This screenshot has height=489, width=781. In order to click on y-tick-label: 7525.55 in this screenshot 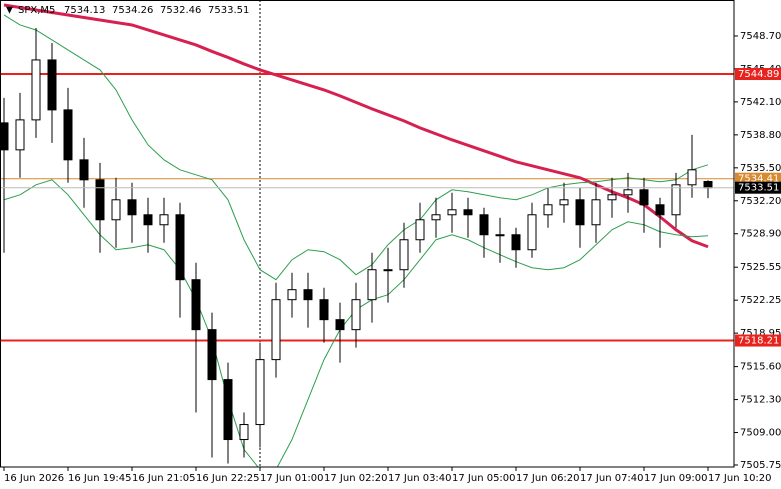, I will do `click(760, 267)`.